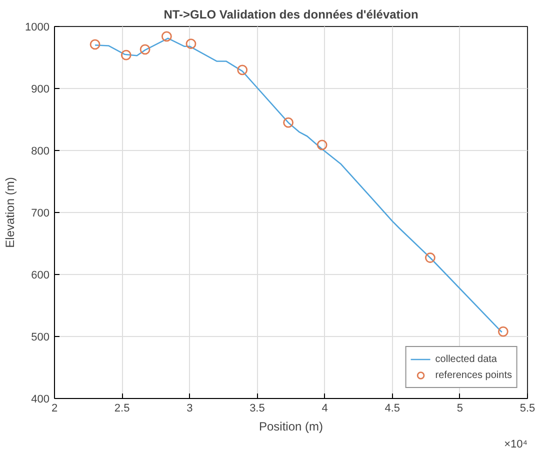  What do you see at coordinates (257, 408) in the screenshot?
I see `x-tick-label: 3.5` at bounding box center [257, 408].